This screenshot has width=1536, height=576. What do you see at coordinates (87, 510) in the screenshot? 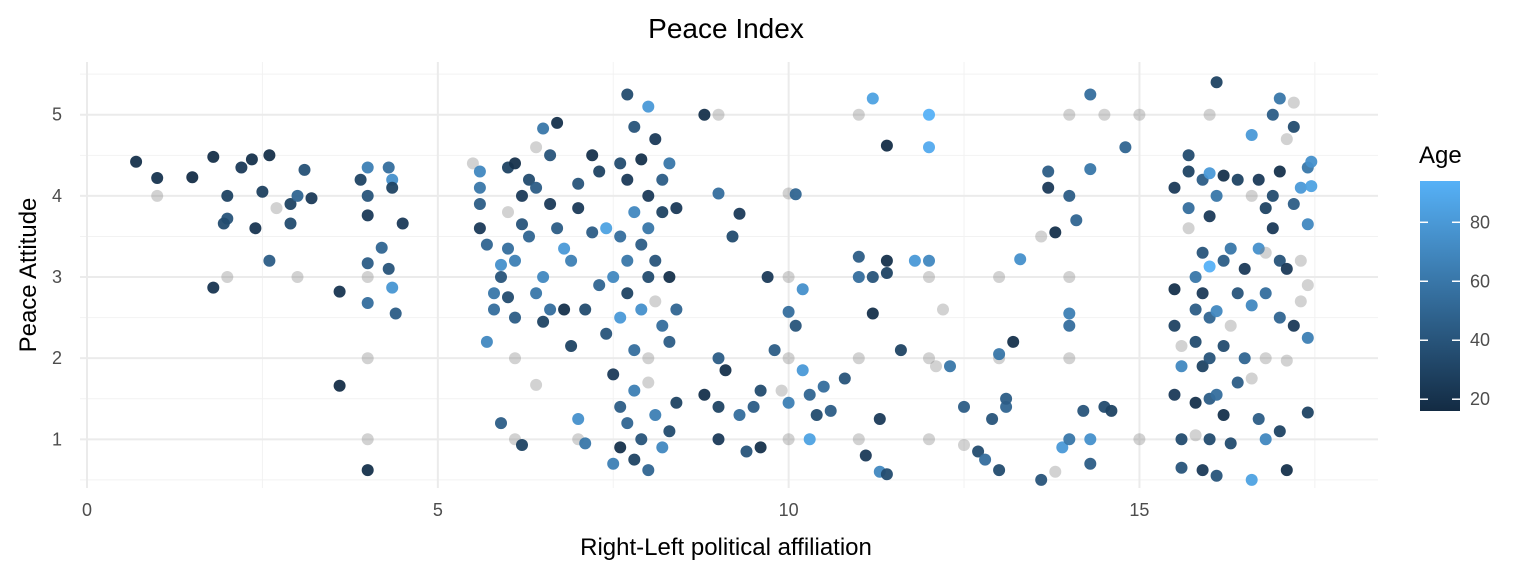
I see `x-tick-label: 0` at bounding box center [87, 510].